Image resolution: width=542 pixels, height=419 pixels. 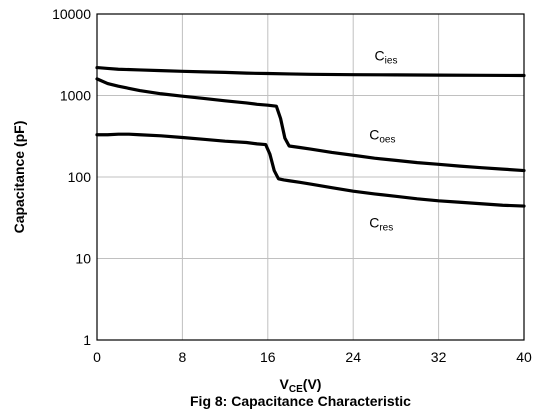 I want to click on series-label-sub: ies, so click(x=391, y=60).